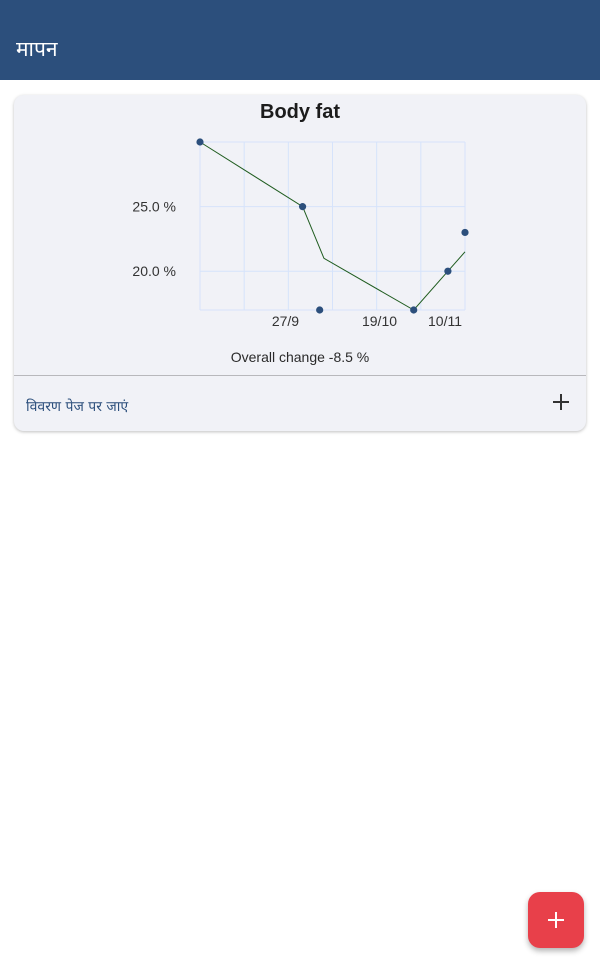 Image resolution: width=600 pixels, height=964 pixels. What do you see at coordinates (37, 49) in the screenshot?
I see `app-title: मापन` at bounding box center [37, 49].